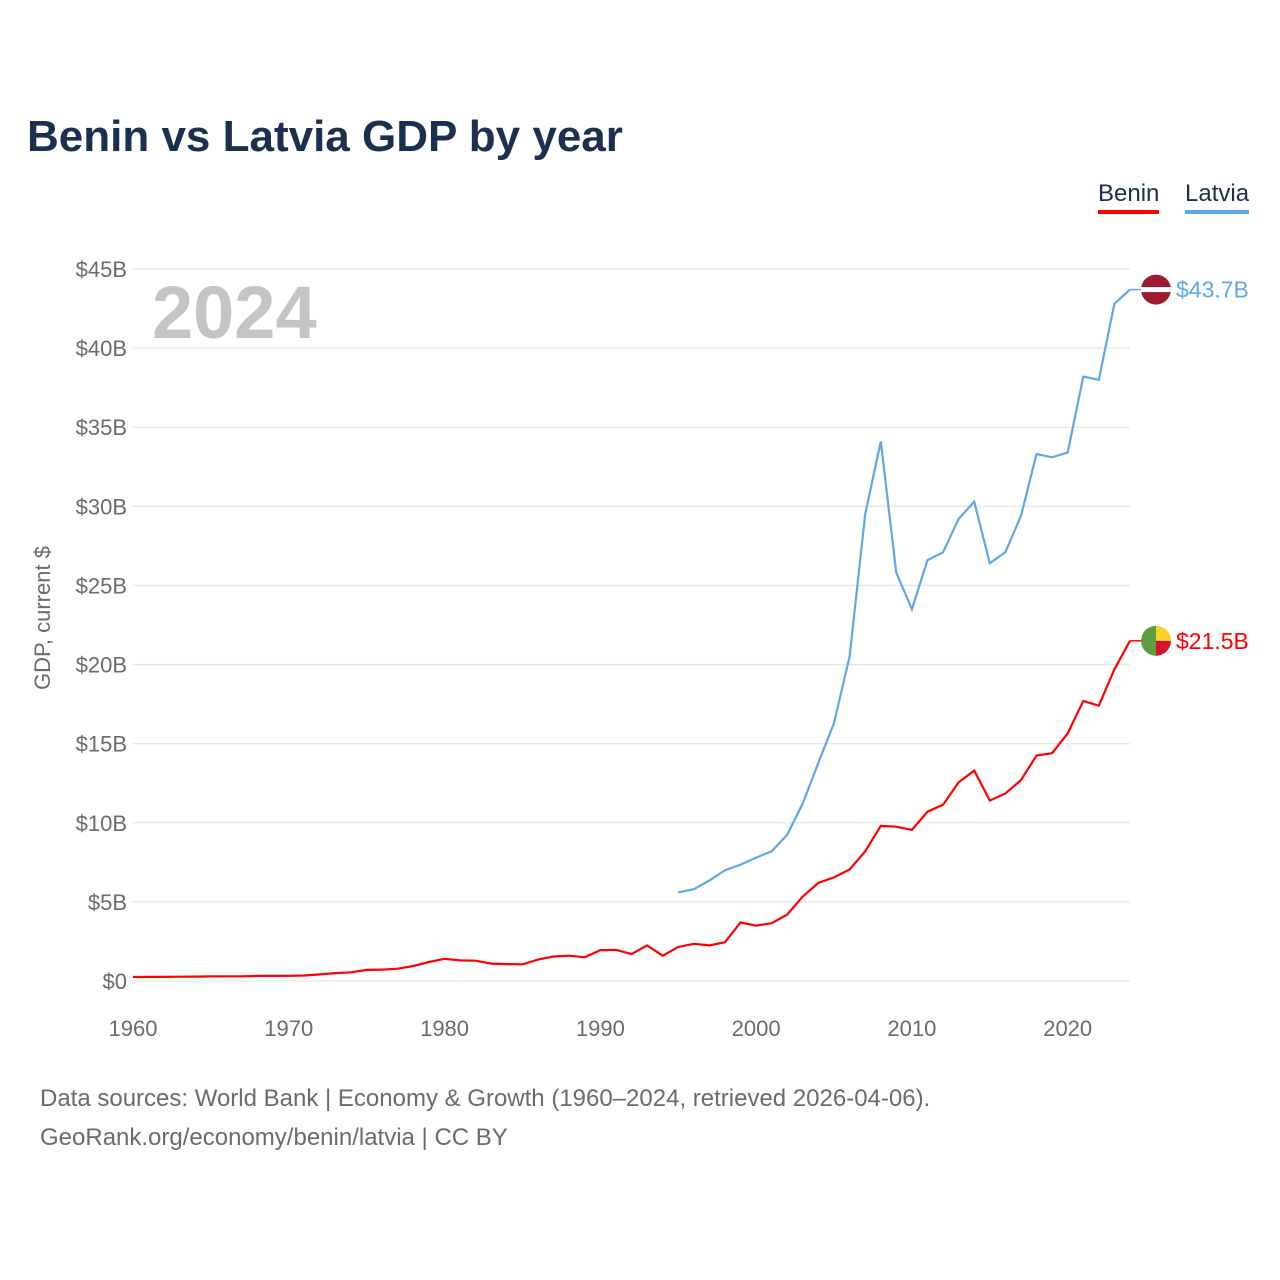 This screenshot has width=1280, height=1280. I want to click on x-tick-label: 2000, so click(756, 1028).